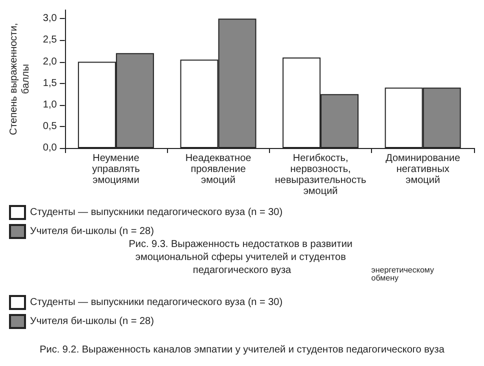  Describe the element at coordinates (50, 62) in the screenshot. I see `y-tick-label: 2,0` at that location.